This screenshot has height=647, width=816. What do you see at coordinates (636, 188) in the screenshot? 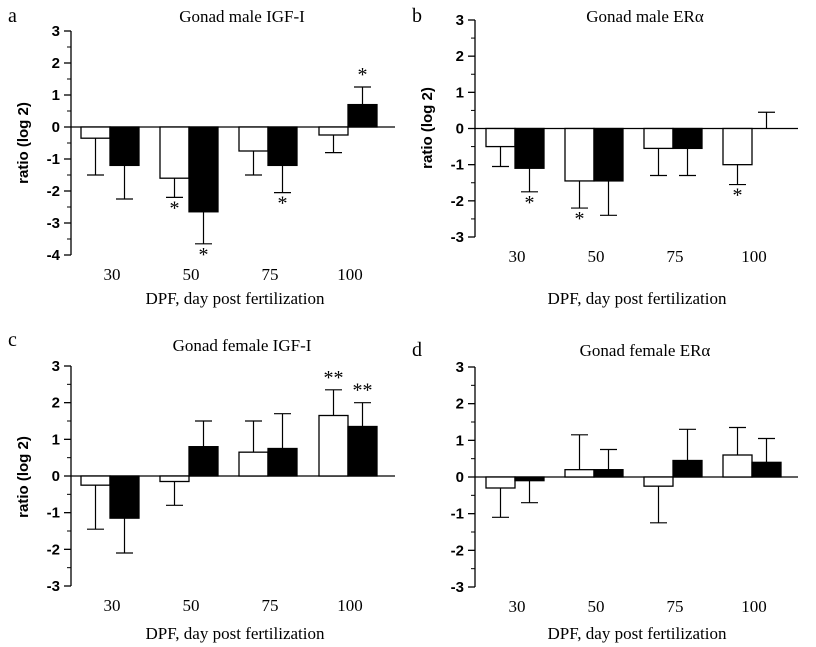
I see `bars: 30 50 75 100 * * *` at bounding box center [636, 188].